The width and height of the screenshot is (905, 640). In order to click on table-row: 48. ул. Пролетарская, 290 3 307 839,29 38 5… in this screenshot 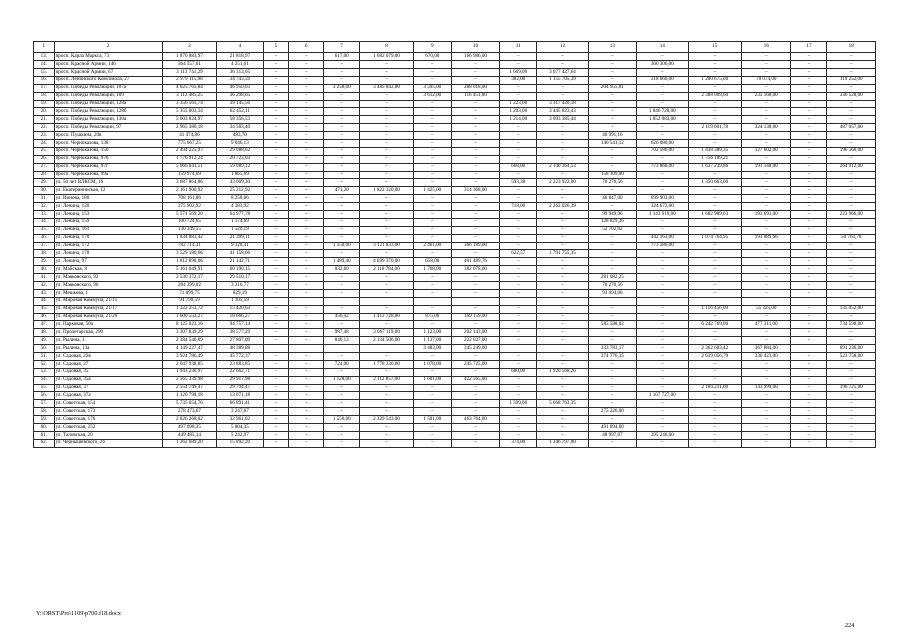, I will do `click(454, 333)`.